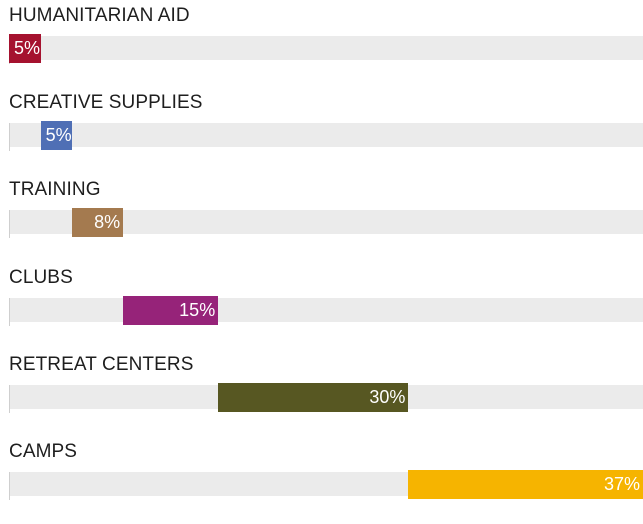 This screenshot has height=524, width=643. I want to click on category-label: CREATIVE SUPPLIES, so click(106, 103).